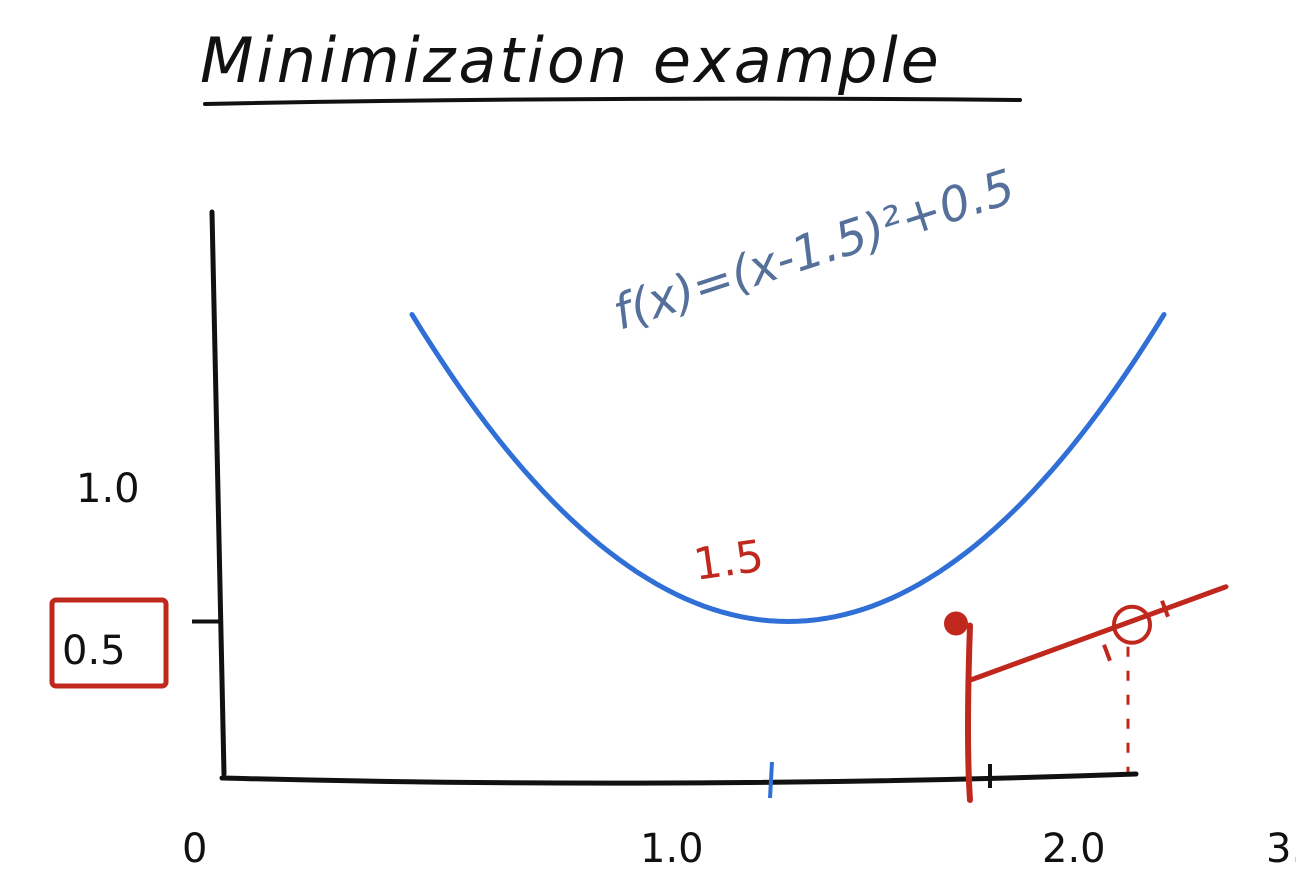 This screenshot has width=1296, height=876. What do you see at coordinates (969, 712) in the screenshot?
I see `min-vertical-line` at bounding box center [969, 712].